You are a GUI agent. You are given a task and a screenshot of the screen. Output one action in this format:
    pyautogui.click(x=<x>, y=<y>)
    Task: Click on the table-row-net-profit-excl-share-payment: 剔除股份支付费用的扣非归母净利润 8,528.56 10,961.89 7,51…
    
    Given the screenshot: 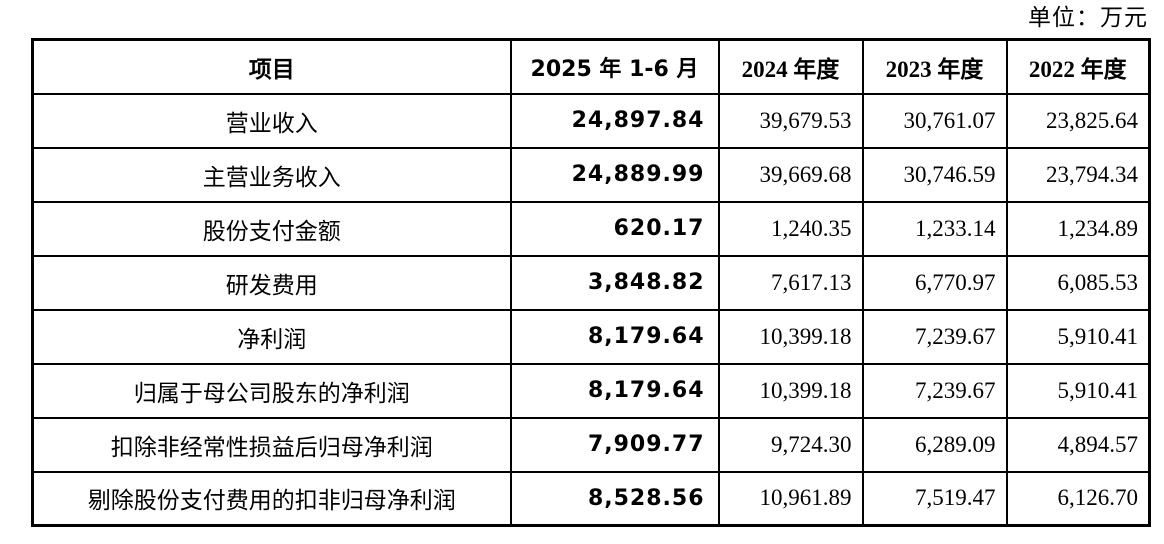 What is the action you would take?
    pyautogui.click(x=591, y=498)
    